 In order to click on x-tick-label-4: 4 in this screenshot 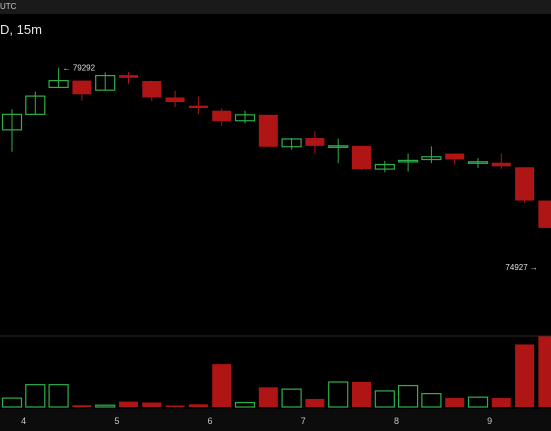, I will do `click(23, 421)`.